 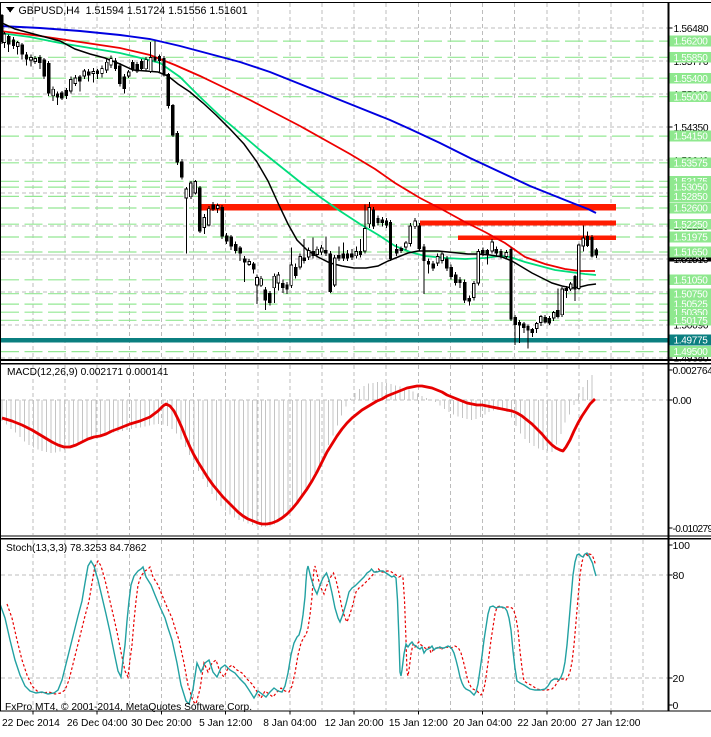 What do you see at coordinates (691, 29) in the screenshot?
I see `svg-text: 1.56480` at bounding box center [691, 29].